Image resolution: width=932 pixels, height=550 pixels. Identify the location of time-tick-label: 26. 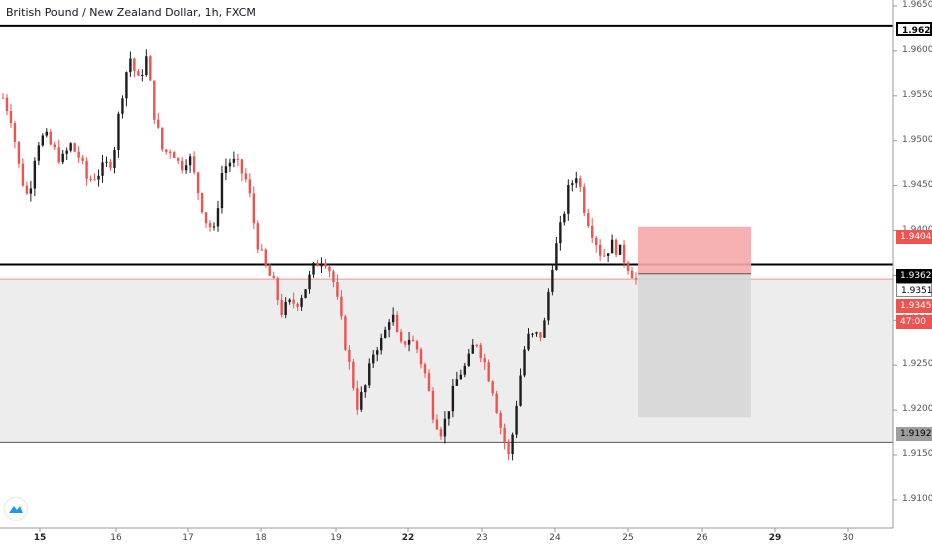
(702, 538).